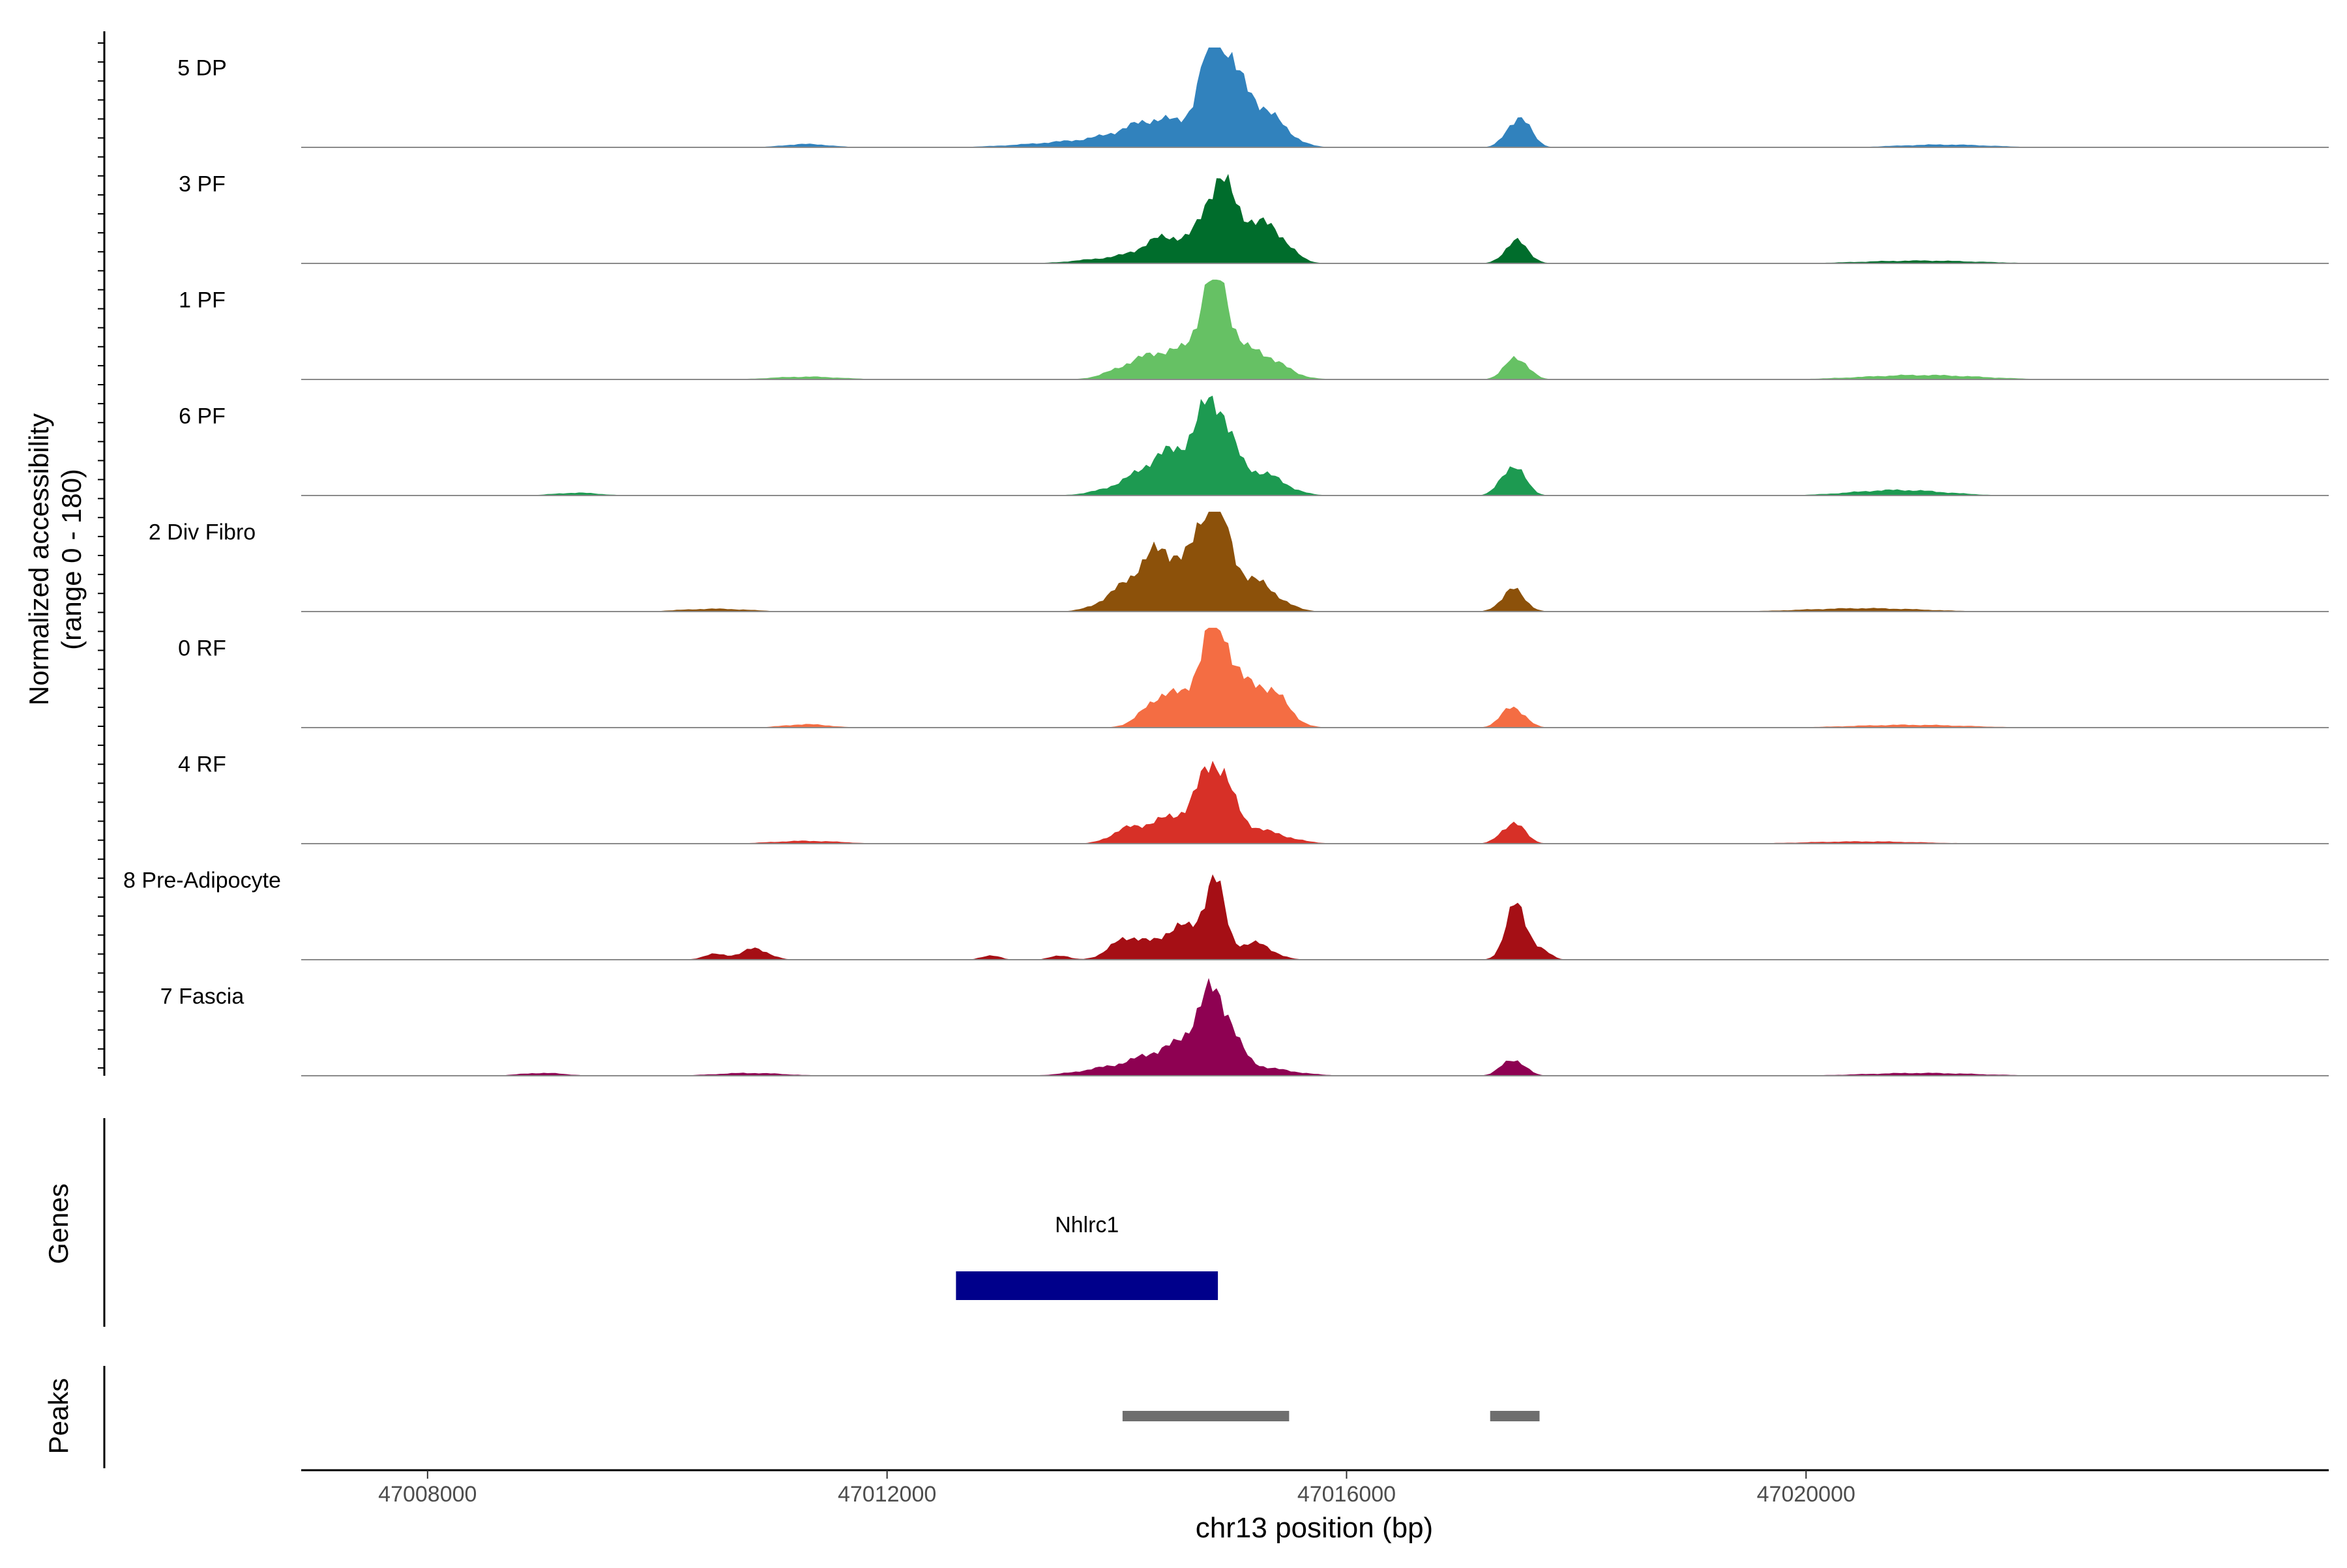  I want to click on coverage-area-2-div-fibro, so click(1279, 562).